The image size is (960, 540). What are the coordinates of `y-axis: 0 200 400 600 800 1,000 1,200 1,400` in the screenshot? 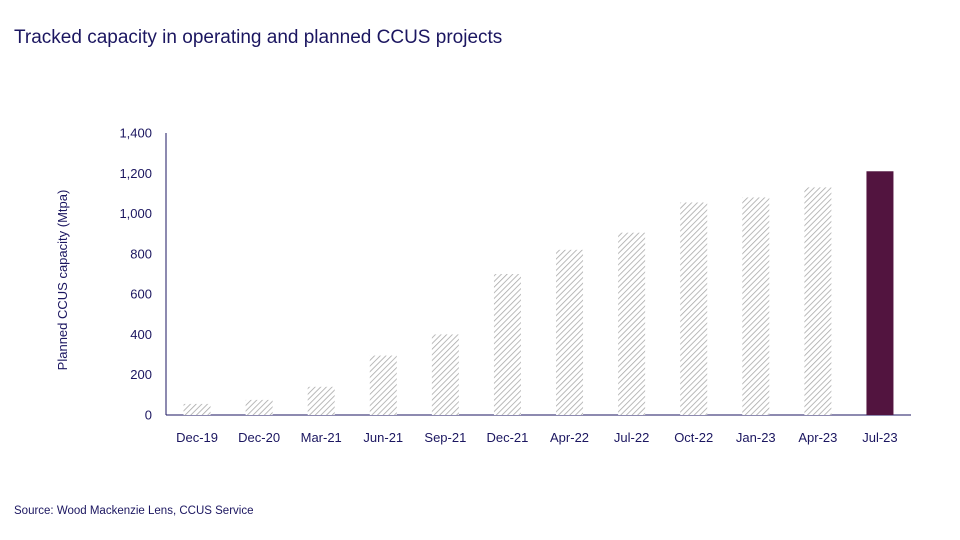 It's located at (143, 274).